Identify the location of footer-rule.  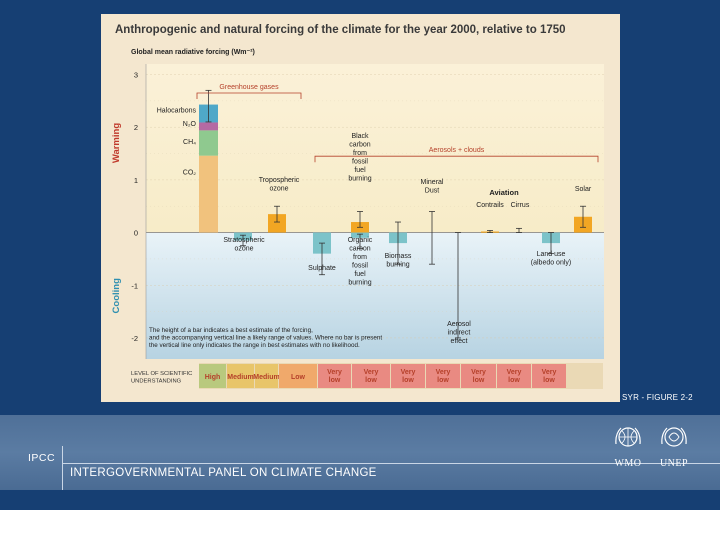
(391, 463).